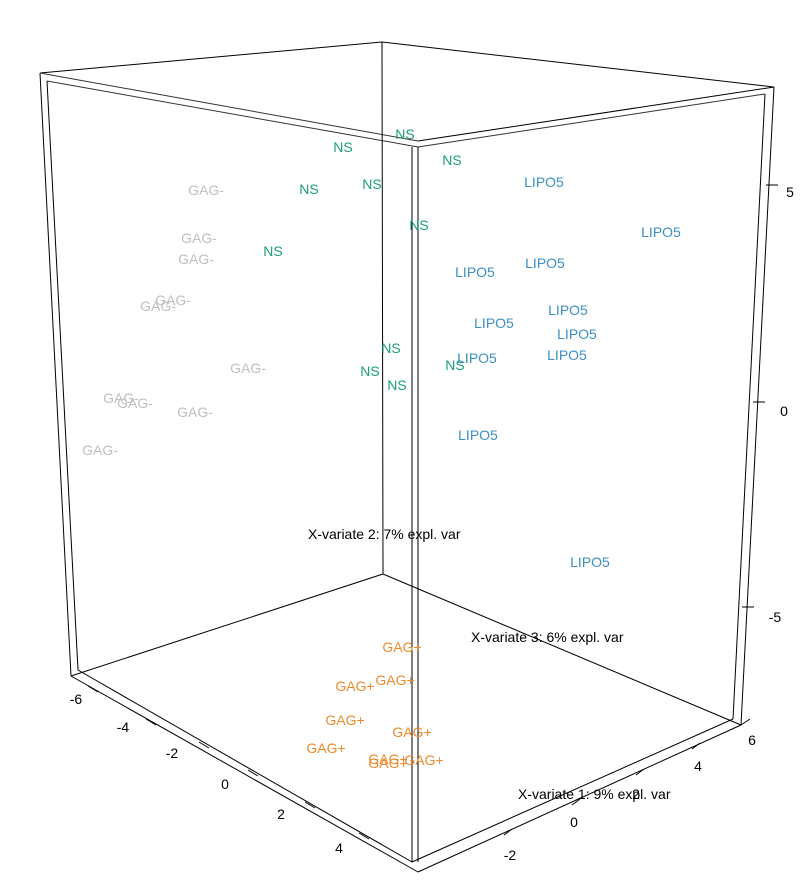 The height and width of the screenshot is (892, 806). What do you see at coordinates (562, 649) in the screenshot?
I see `box-bottom-back-right` at bounding box center [562, 649].